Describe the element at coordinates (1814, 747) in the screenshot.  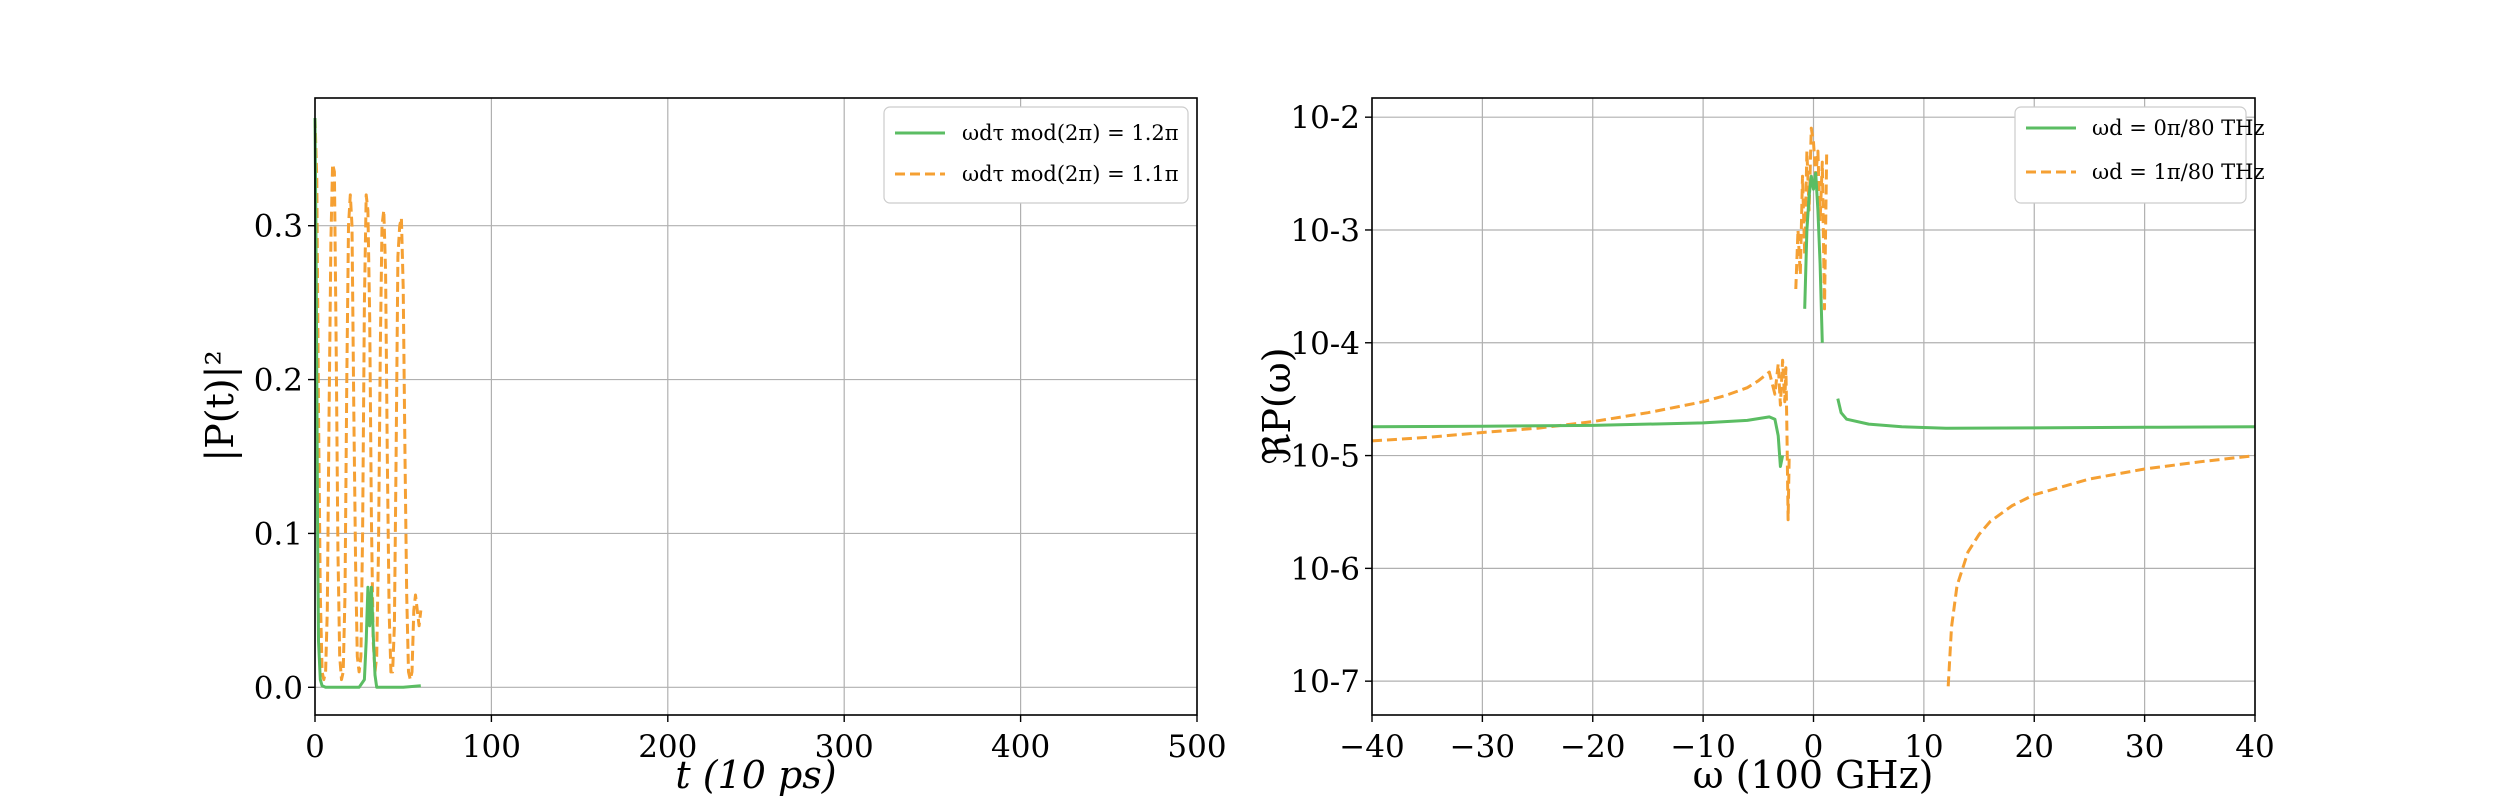
I see `right-x-tick-label: 0` at that location.